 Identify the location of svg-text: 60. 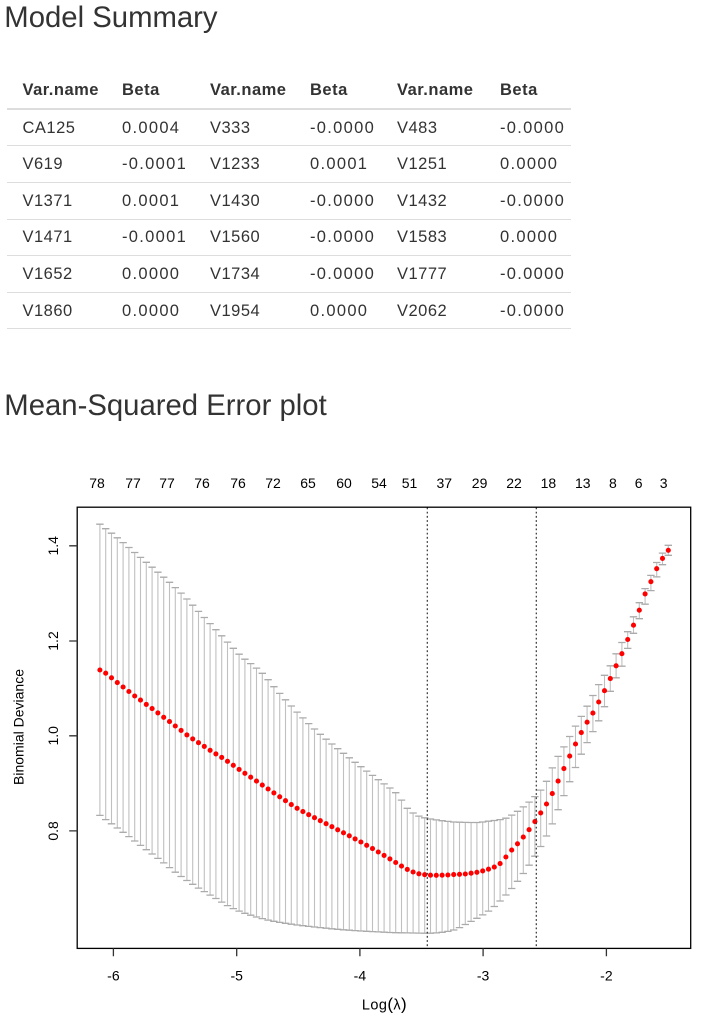
(344, 483).